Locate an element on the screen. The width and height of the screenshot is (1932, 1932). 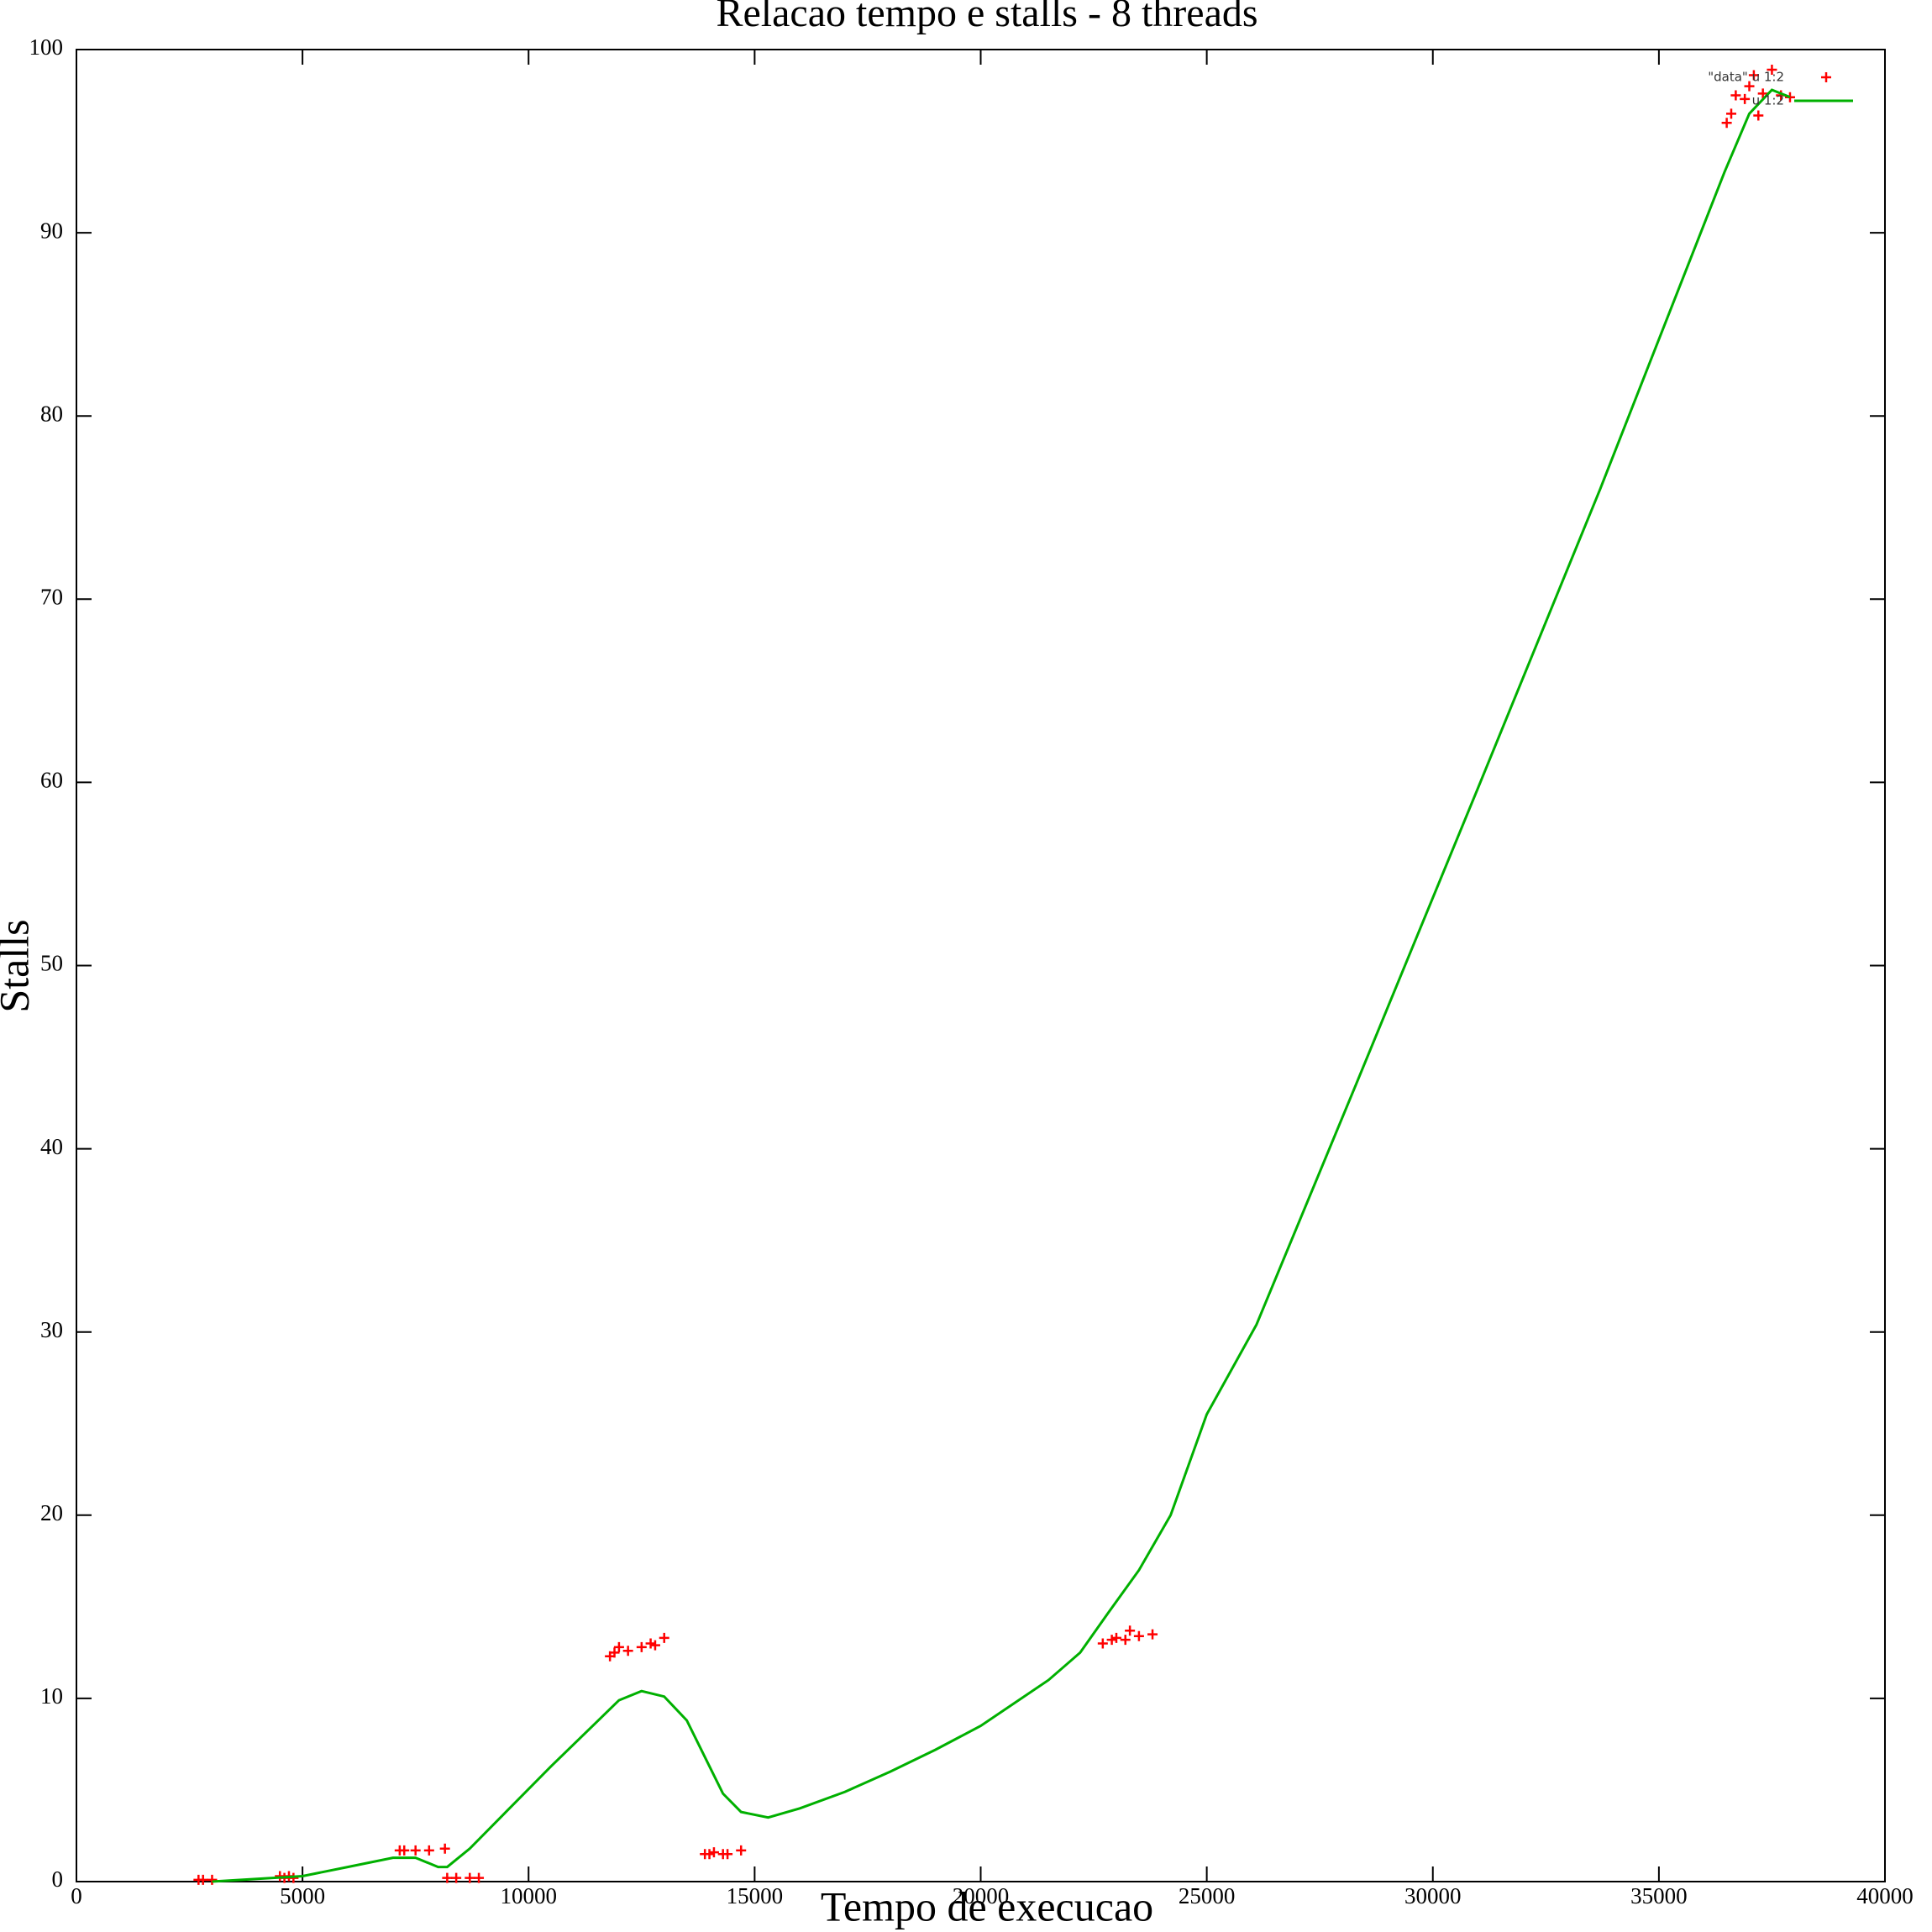
y-tick-label: 40 is located at coordinates (51, 1146).